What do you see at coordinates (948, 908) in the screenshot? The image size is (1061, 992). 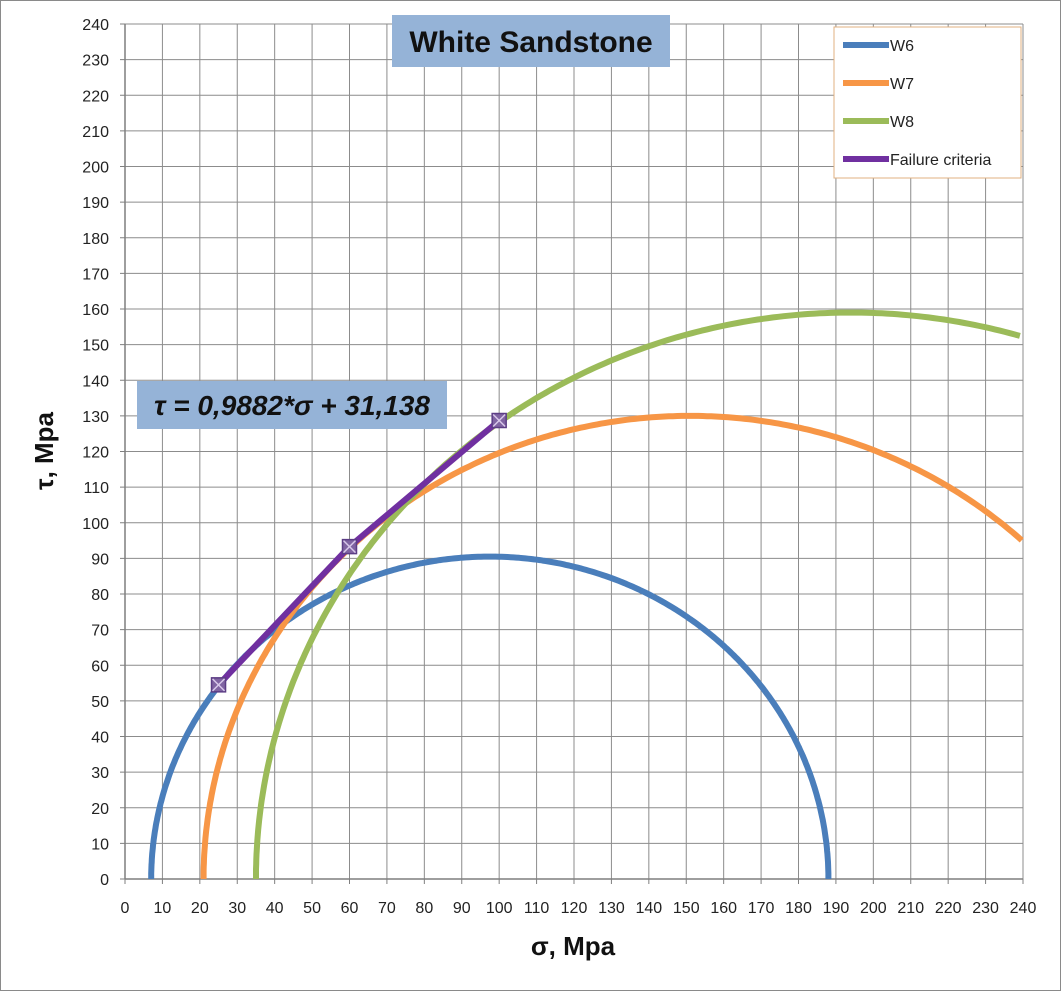 I see `x-tick-label: 220` at bounding box center [948, 908].